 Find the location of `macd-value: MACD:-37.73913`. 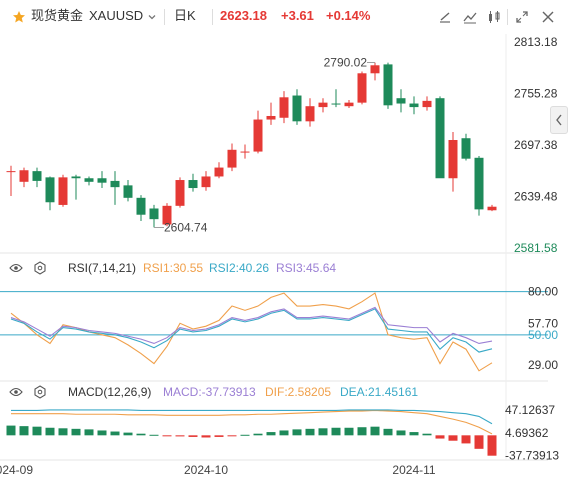

macd-value: MACD:-37.73913 is located at coordinates (209, 392).